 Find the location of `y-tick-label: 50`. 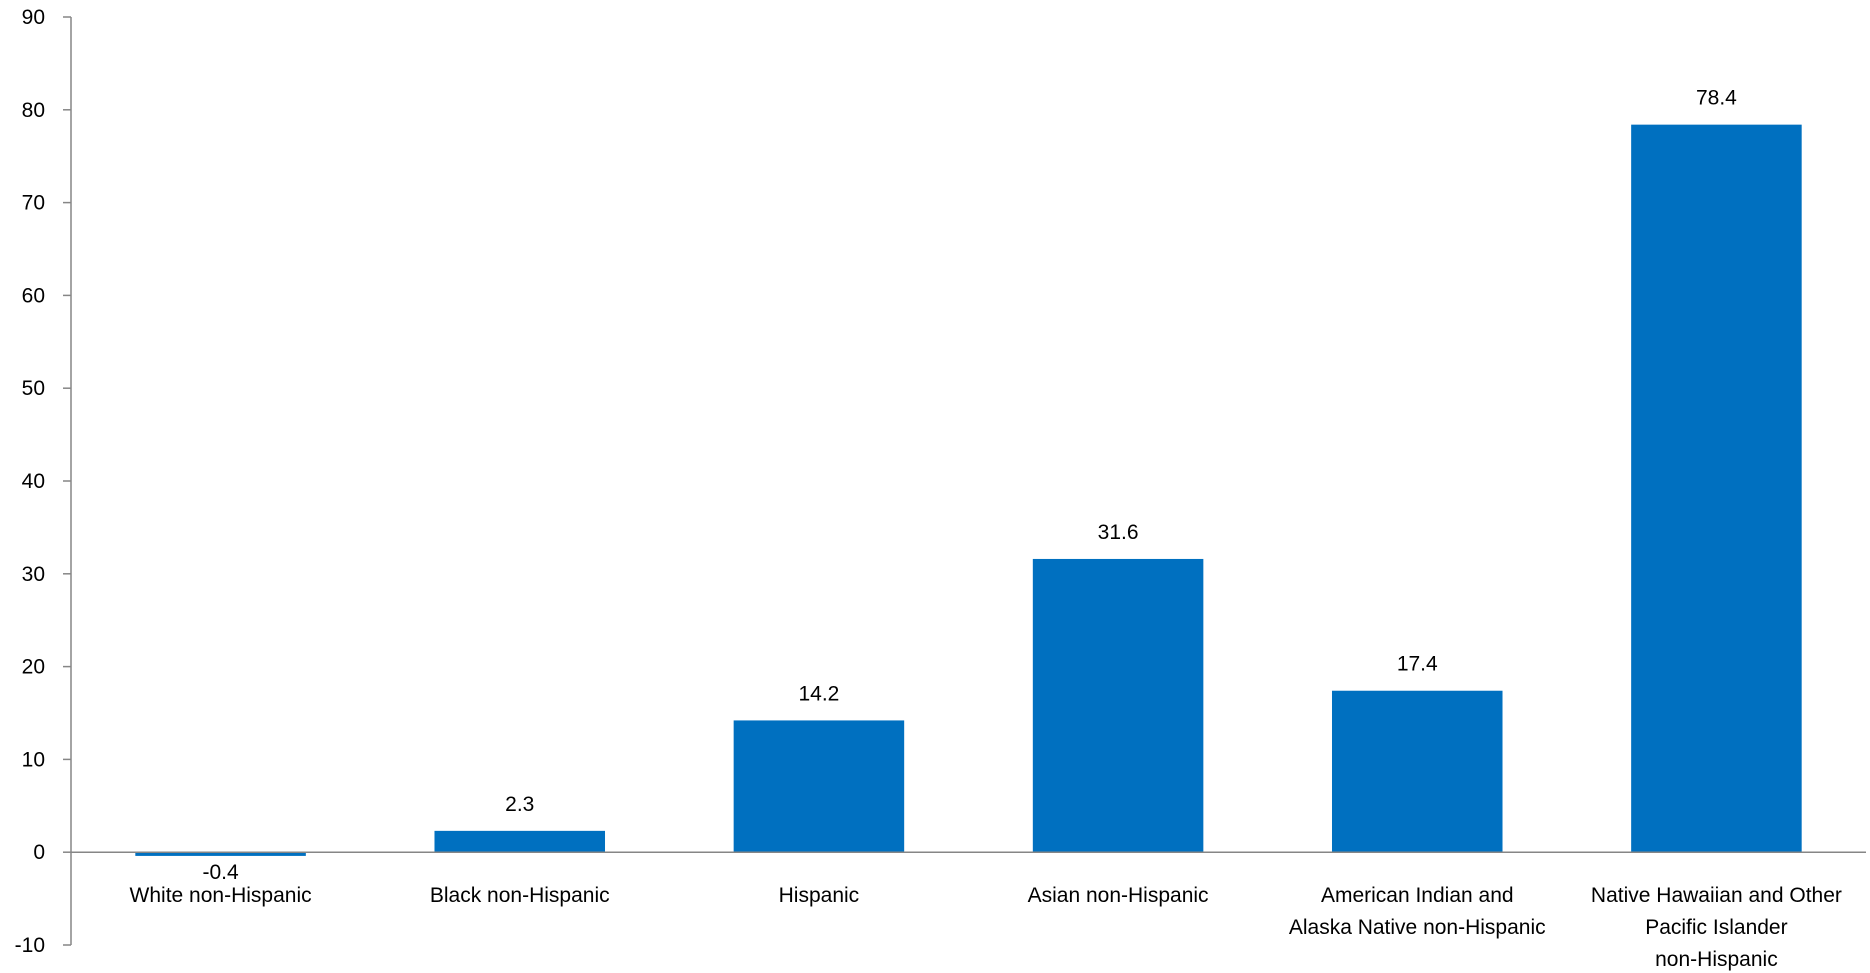

y-tick-label: 50 is located at coordinates (33, 388).